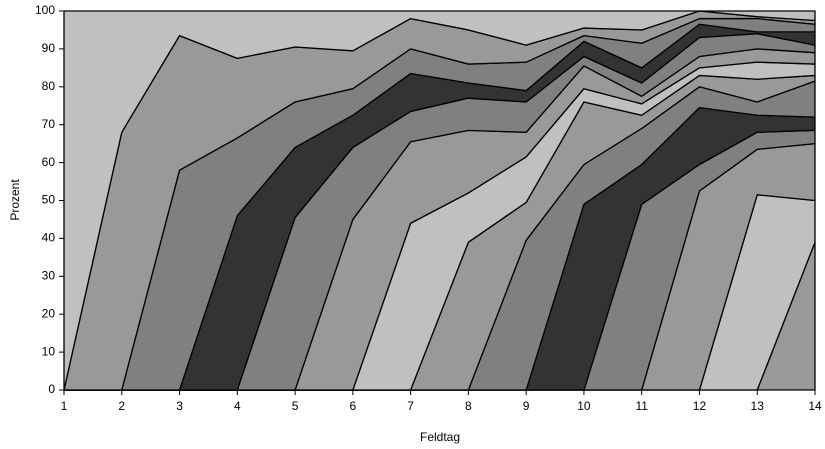 This screenshot has height=449, width=825. I want to click on x-tick-label: 2, so click(121, 406).